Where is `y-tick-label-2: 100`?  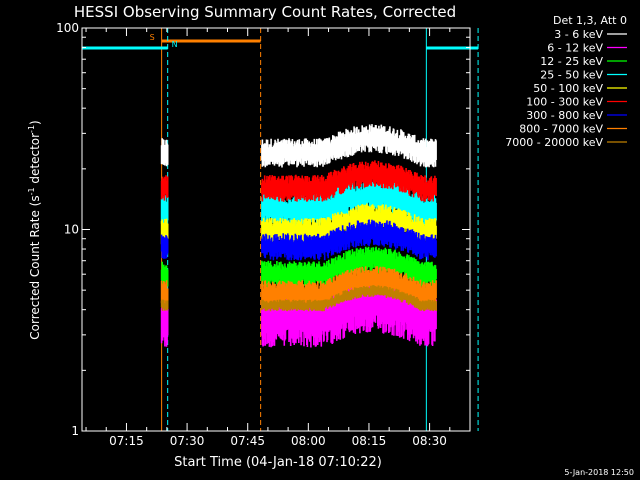
y-tick-label-2: 100 is located at coordinates (67, 28).